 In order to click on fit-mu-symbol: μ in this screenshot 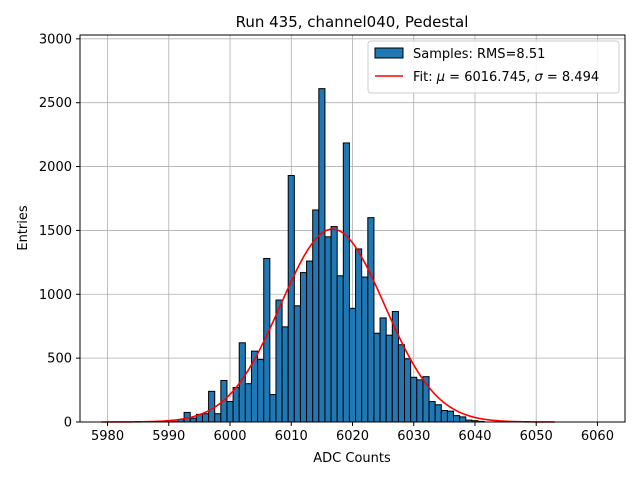, I will do `click(440, 77)`.